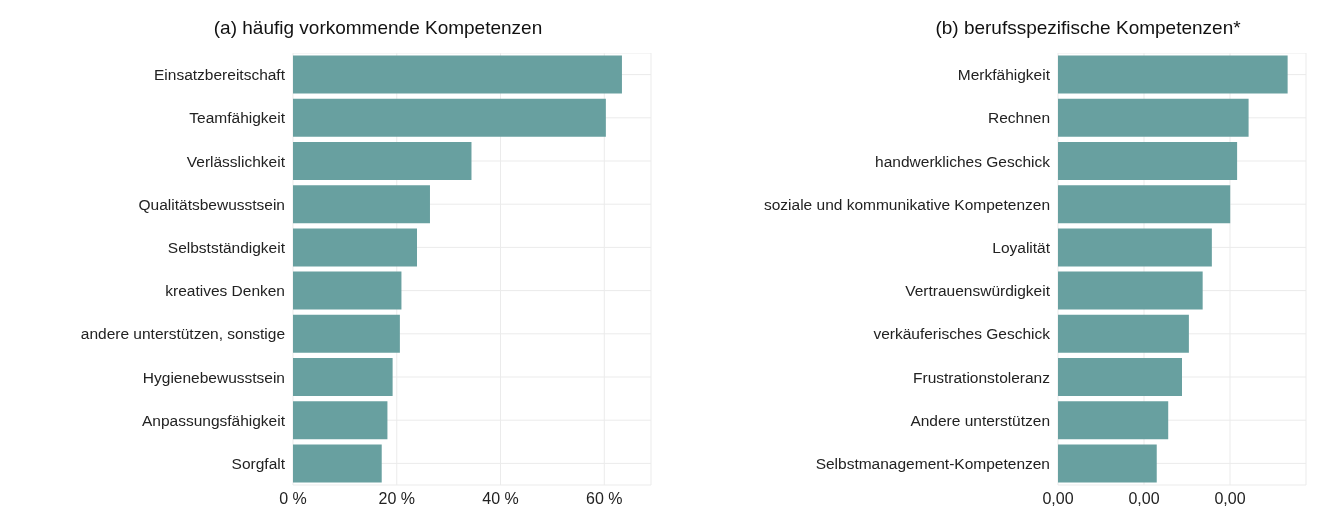 This screenshot has width=1327, height=523. Describe the element at coordinates (237, 118) in the screenshot. I see `y-tick-label: Teamfähigkeit` at that location.